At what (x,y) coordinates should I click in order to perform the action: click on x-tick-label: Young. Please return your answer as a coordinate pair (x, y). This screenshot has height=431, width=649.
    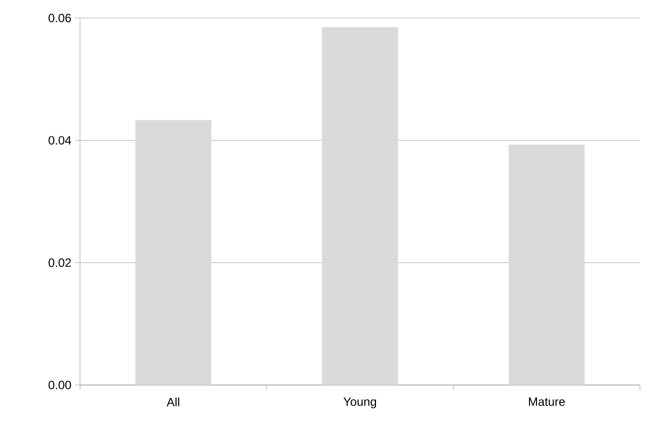
    Looking at the image, I should click on (359, 403).